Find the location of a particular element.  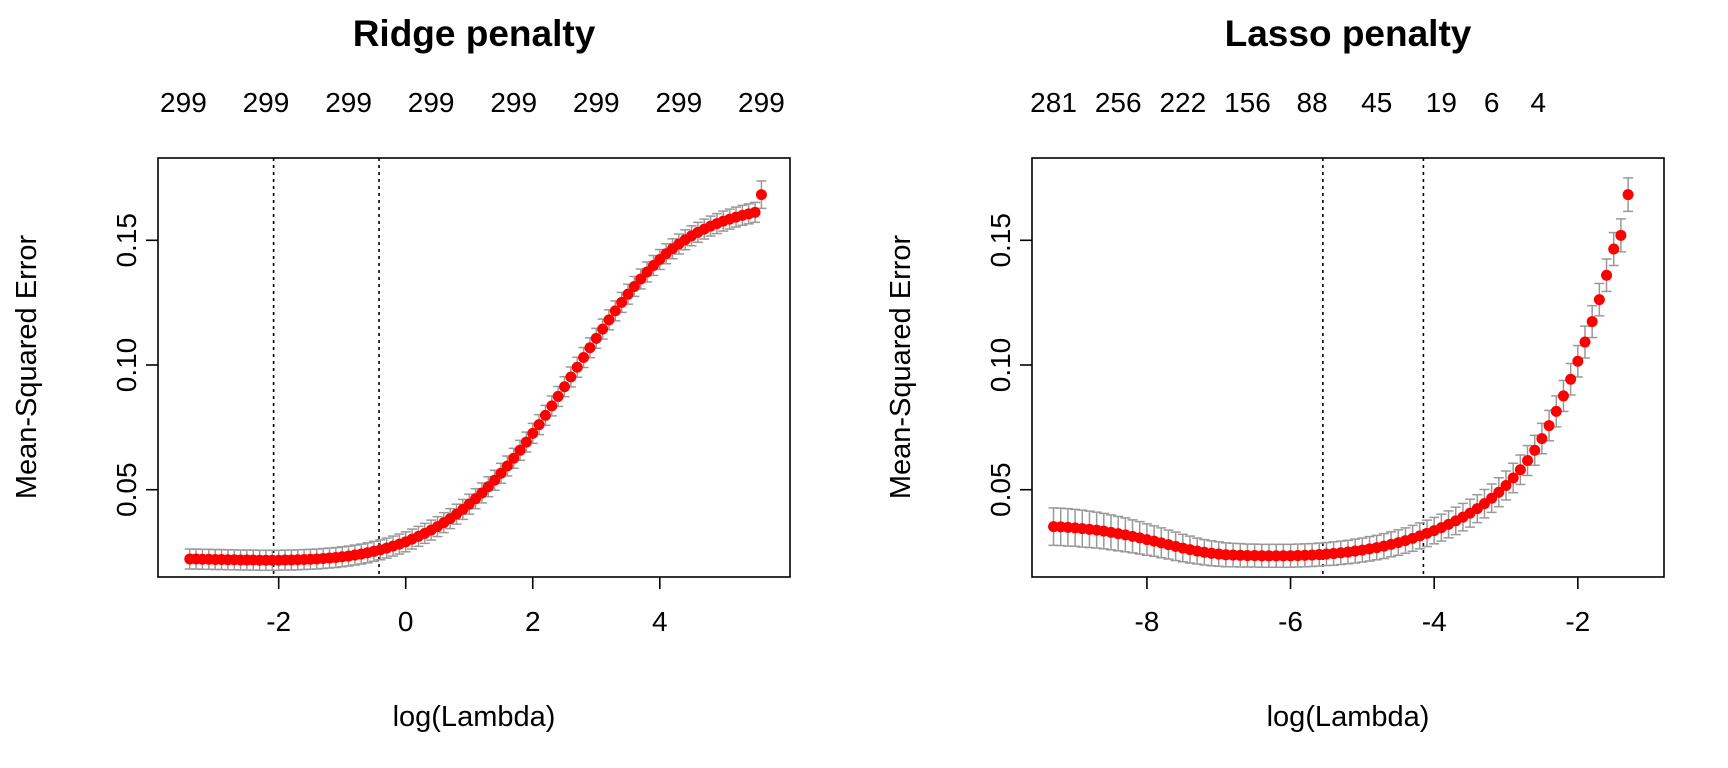

ridge-title: Ridge penalty is located at coordinates (474, 33).